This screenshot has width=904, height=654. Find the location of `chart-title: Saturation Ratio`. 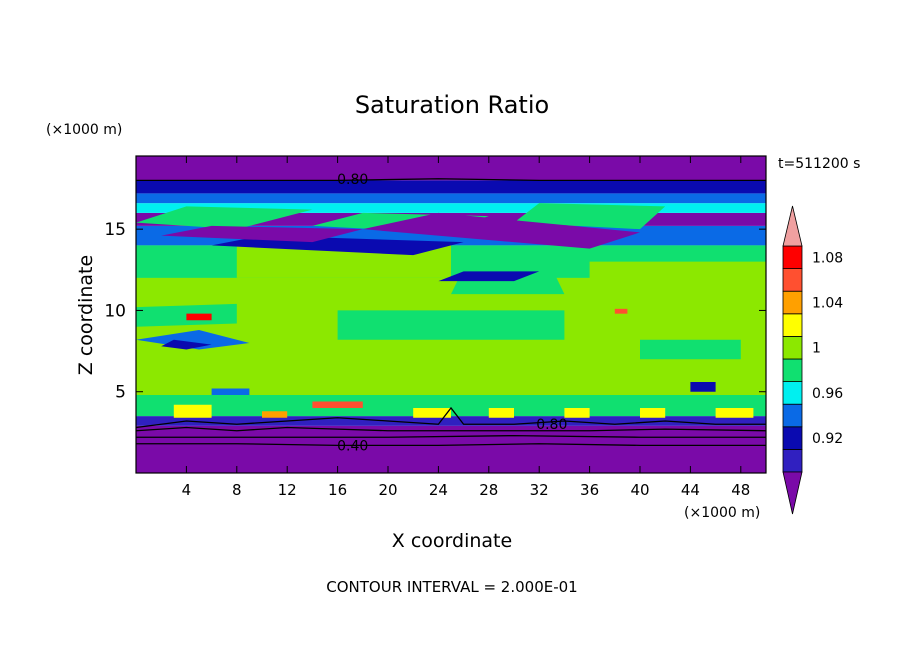

chart-title: Saturation Ratio is located at coordinates (452, 105).